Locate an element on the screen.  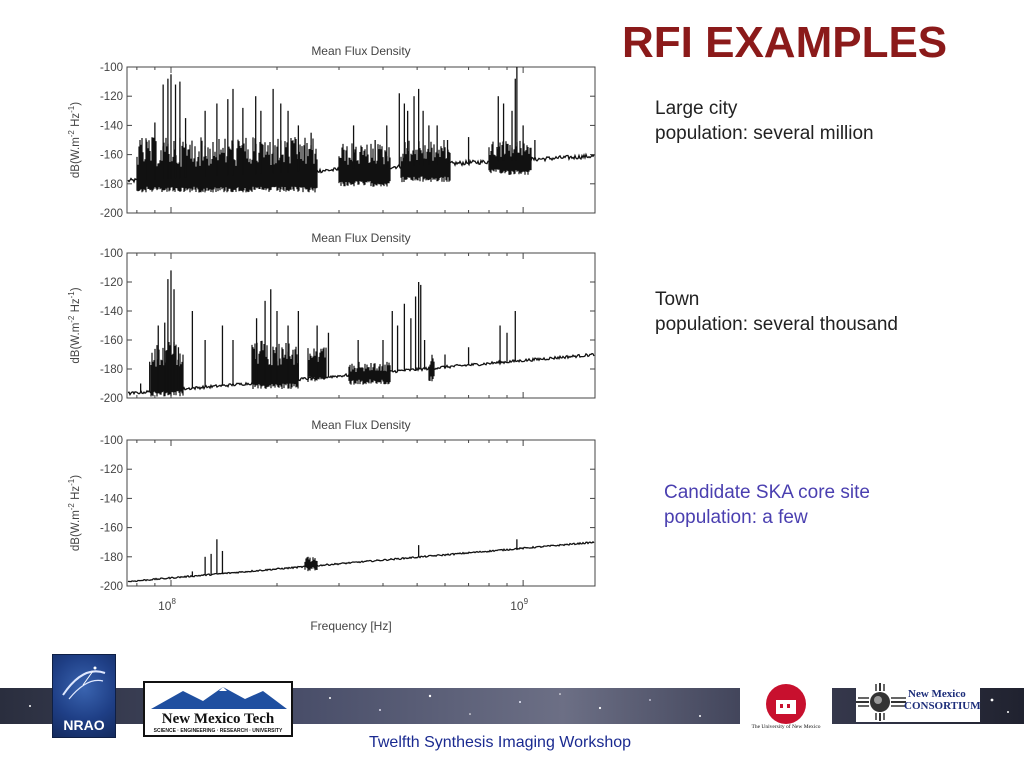
chart-title-1: Mean Flux Density is located at coordinates (360, 51).